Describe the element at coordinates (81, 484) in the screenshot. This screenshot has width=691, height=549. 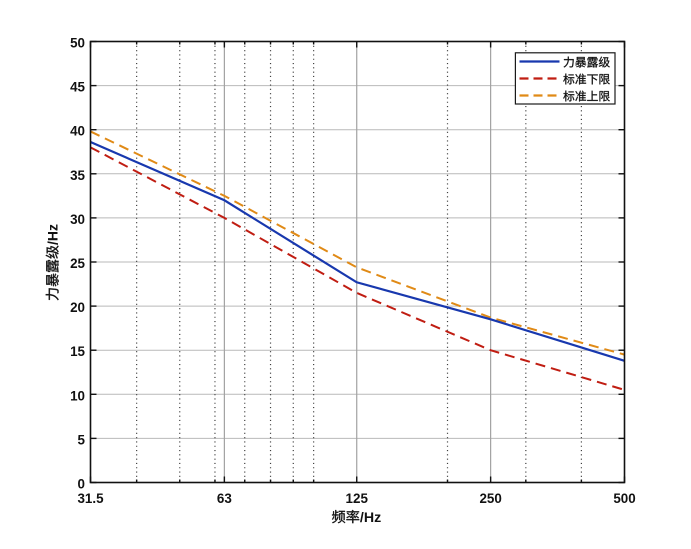
I see `svg-text: 0` at that location.